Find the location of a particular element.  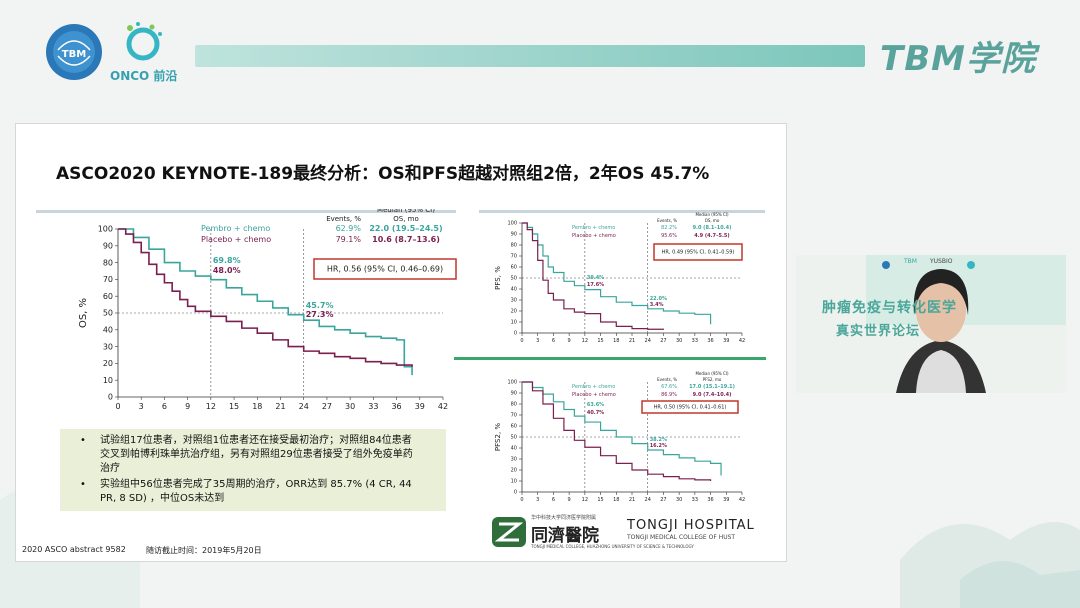

x-tick-label: 12 is located at coordinates (585, 500).